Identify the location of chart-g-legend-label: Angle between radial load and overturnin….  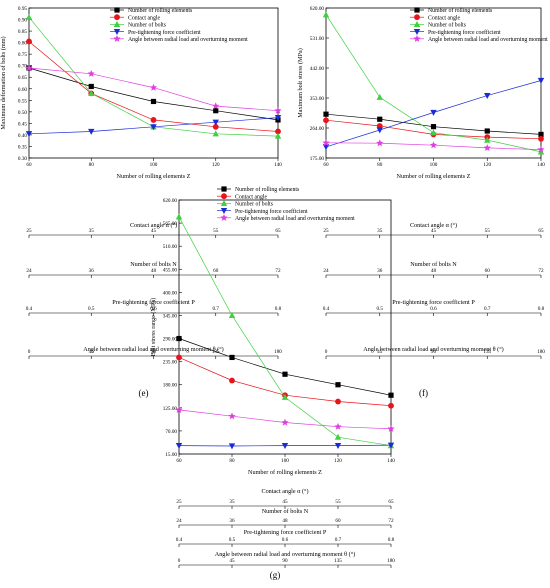
(295, 219).